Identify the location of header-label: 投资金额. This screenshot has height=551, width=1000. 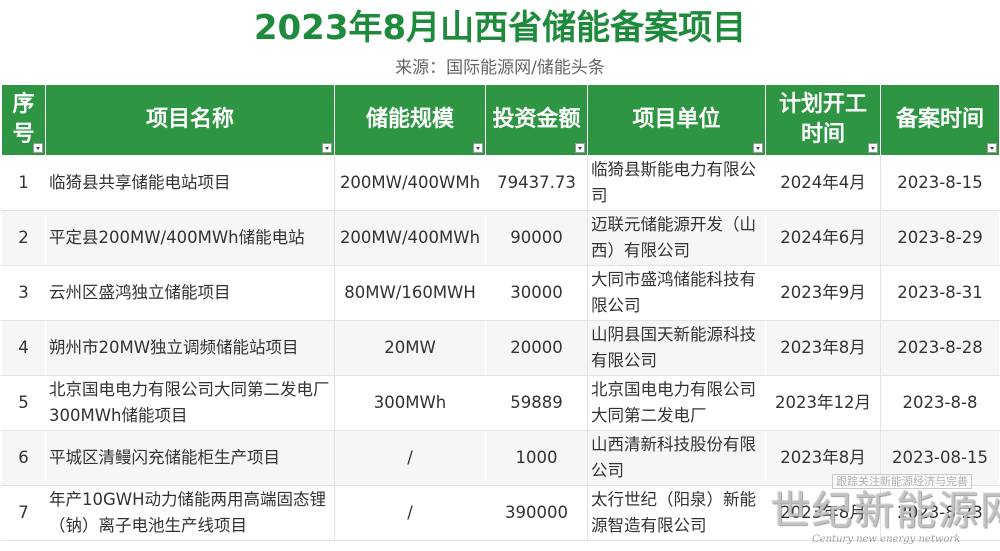
(536, 119).